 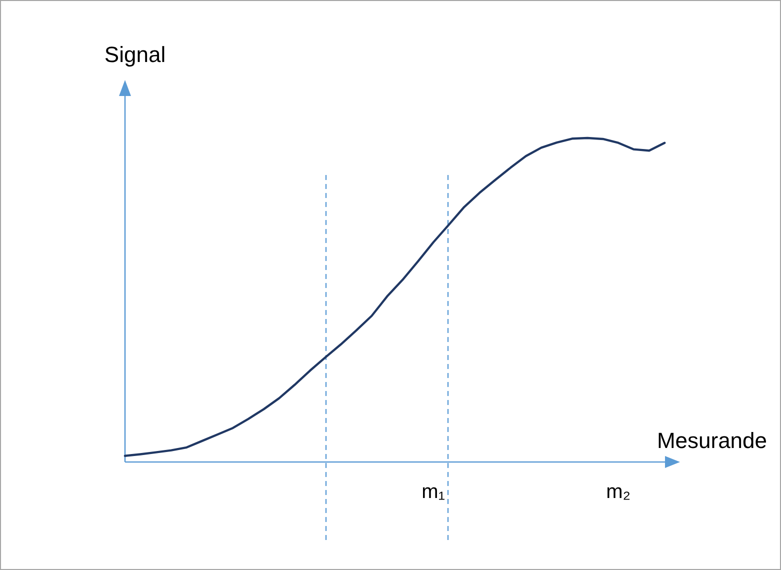 What do you see at coordinates (434, 492) in the screenshot?
I see `x-tick-label: m₁` at bounding box center [434, 492].